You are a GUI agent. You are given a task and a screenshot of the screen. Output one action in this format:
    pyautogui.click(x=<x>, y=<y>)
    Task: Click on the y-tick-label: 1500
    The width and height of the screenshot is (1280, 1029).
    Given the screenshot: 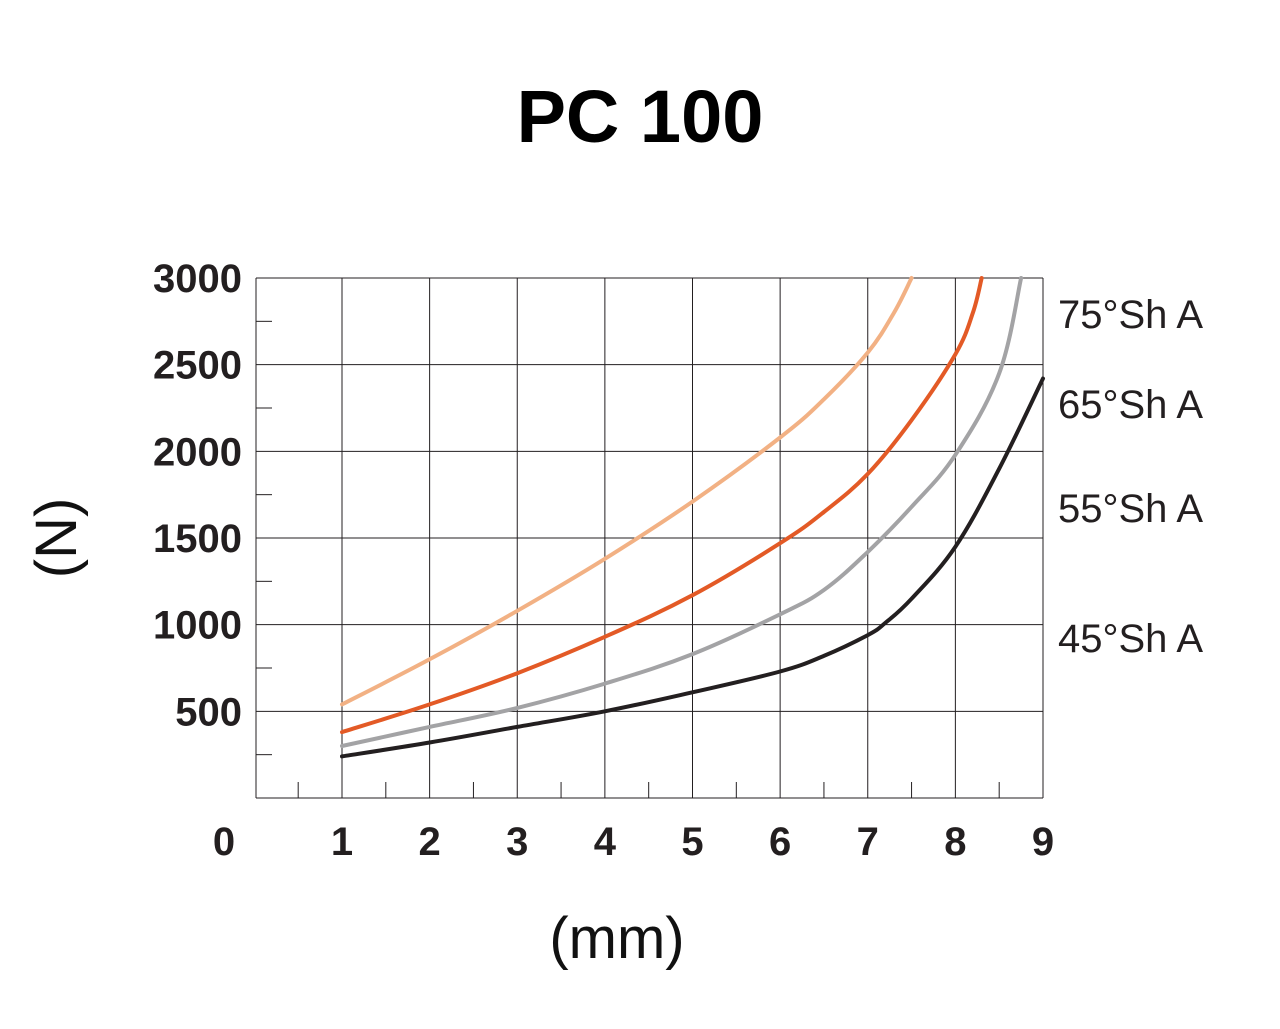 What is the action you would take?
    pyautogui.click(x=197, y=539)
    